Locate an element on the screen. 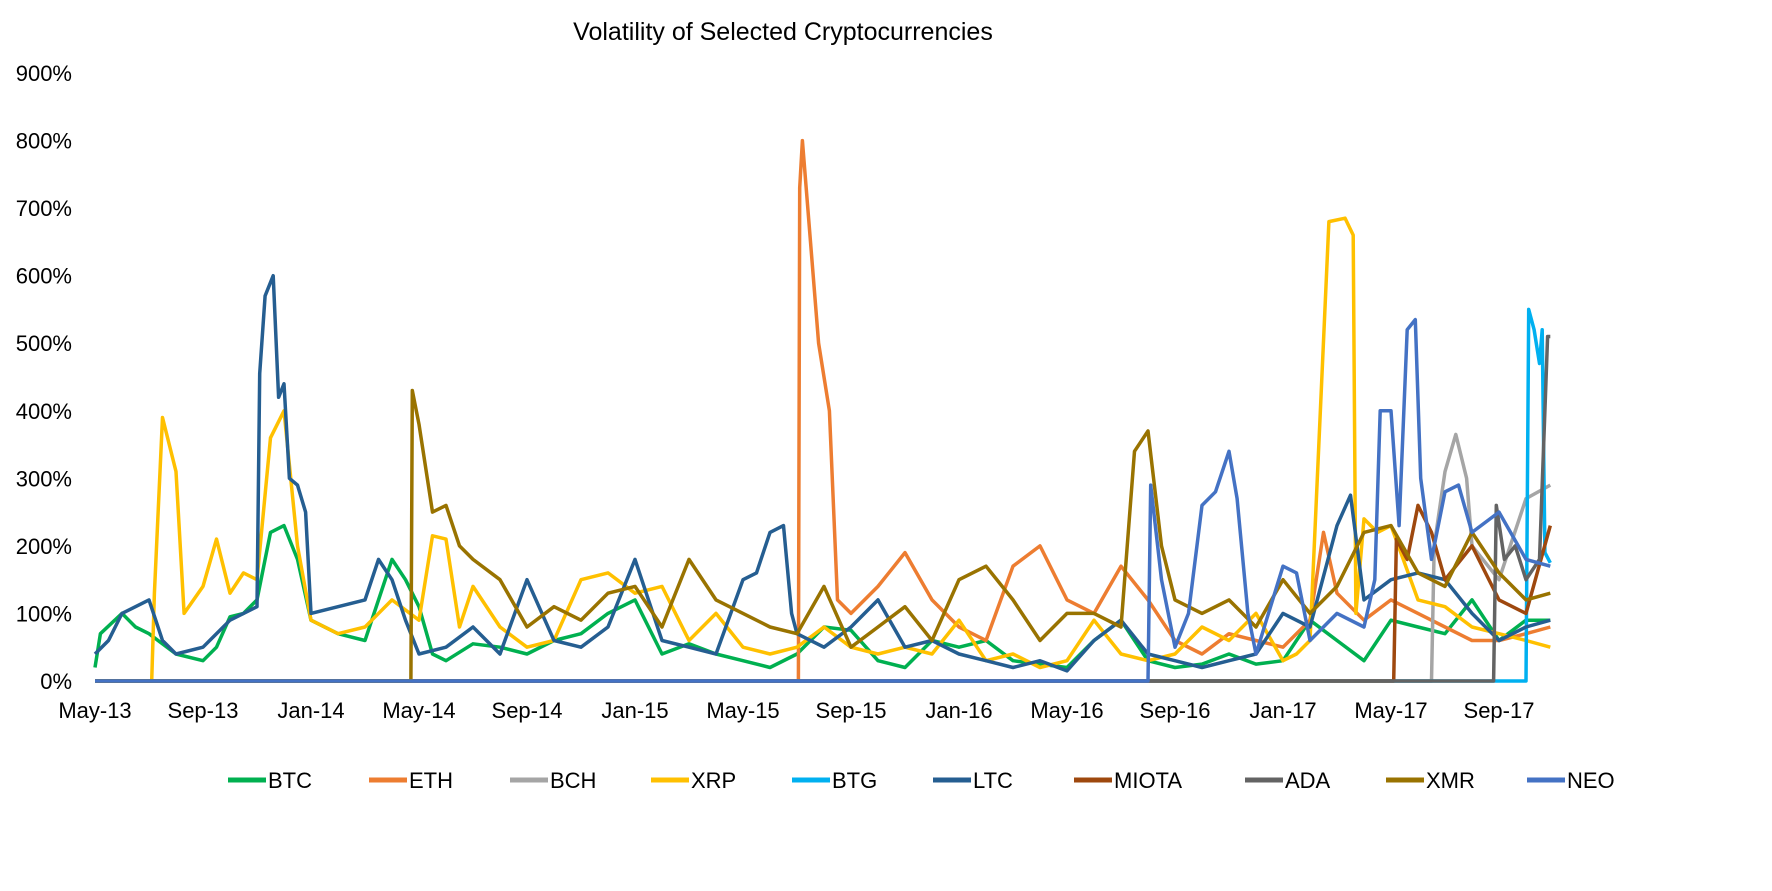 This screenshot has width=1772, height=891. legend-label: XRP is located at coordinates (713, 780).